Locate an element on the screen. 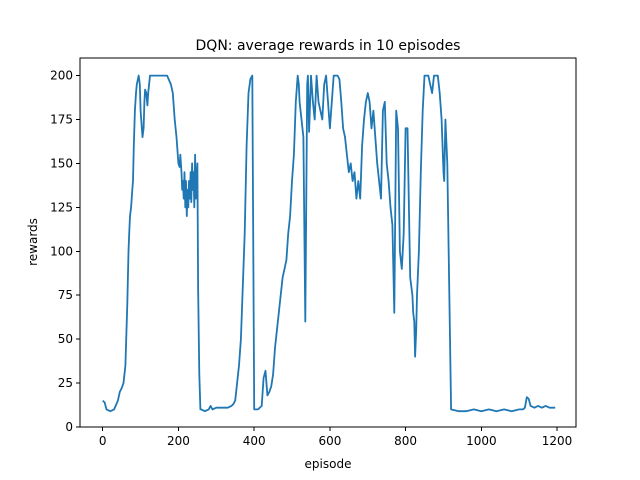 The width and height of the screenshot is (640, 480). x-axis-ticks: 0 200 400 600 800 1000 1200 is located at coordinates (335, 437).